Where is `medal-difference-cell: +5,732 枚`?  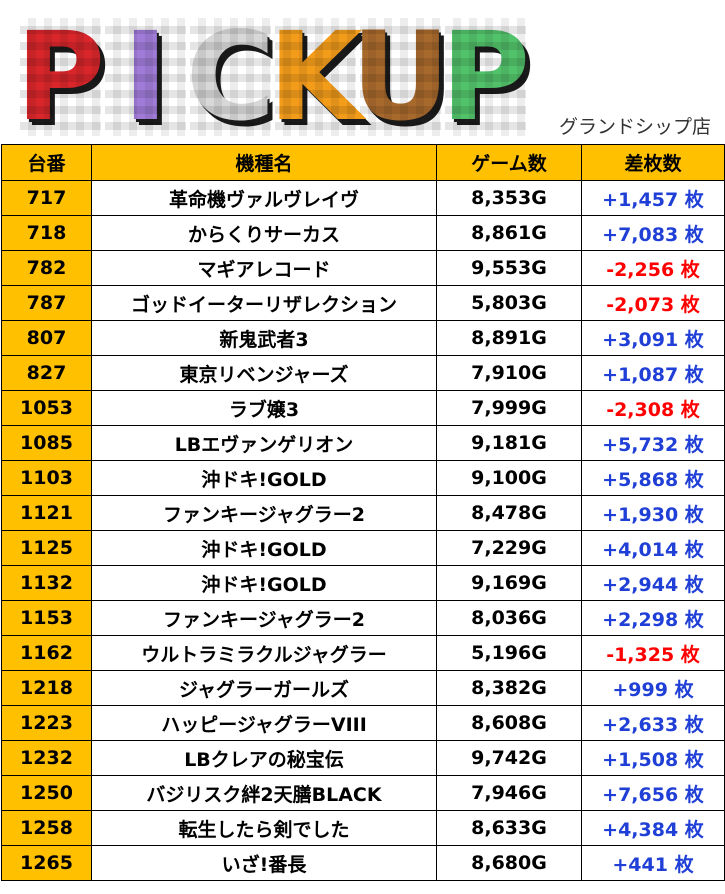 medal-difference-cell: +5,732 枚 is located at coordinates (653, 443).